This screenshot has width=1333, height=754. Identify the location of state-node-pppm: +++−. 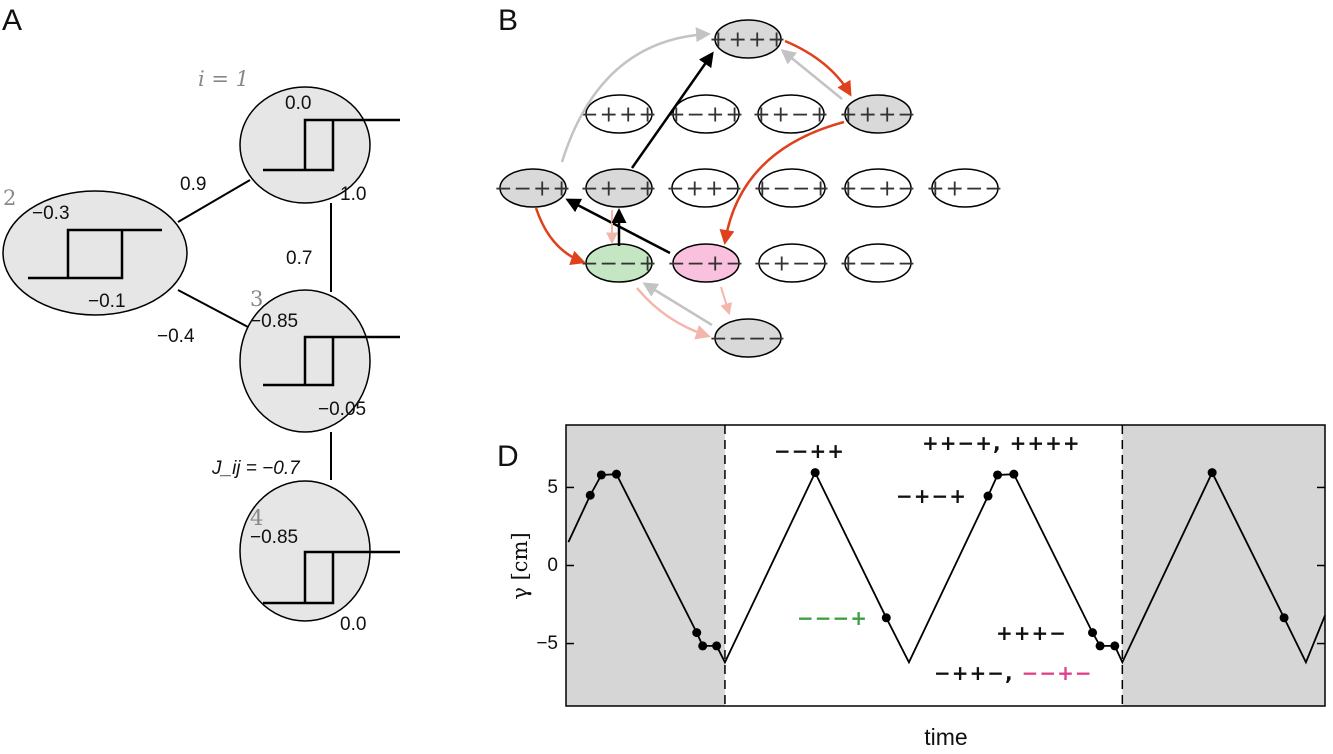
(877, 114).